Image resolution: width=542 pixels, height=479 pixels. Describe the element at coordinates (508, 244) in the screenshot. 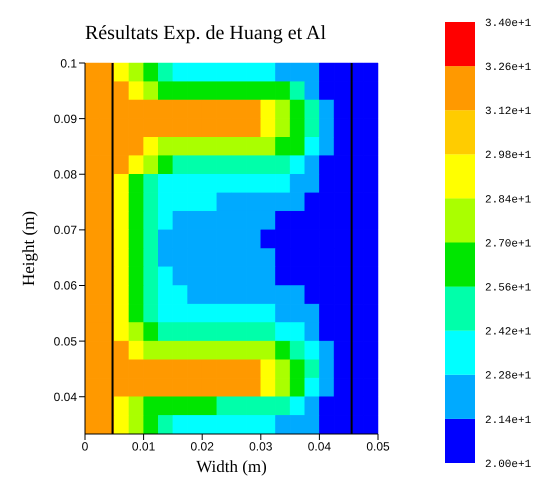

I see `color-bar-label: 2.70e+1` at that location.